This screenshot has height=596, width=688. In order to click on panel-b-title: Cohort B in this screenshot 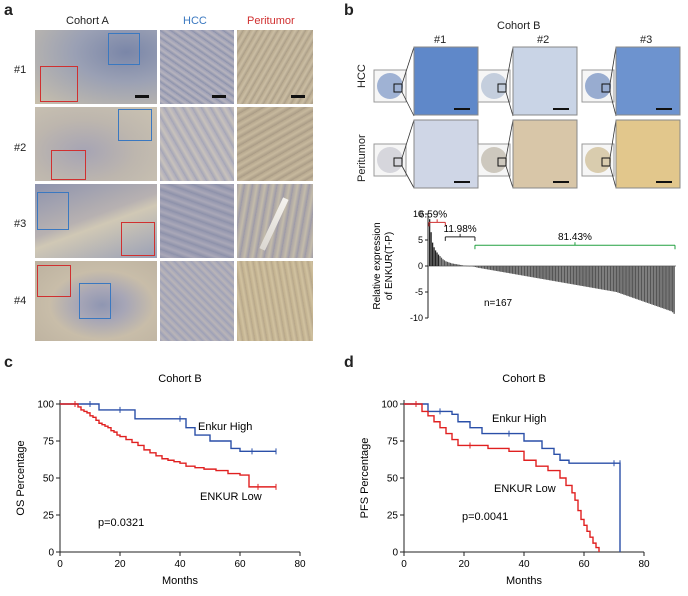, I will do `click(519, 26)`.